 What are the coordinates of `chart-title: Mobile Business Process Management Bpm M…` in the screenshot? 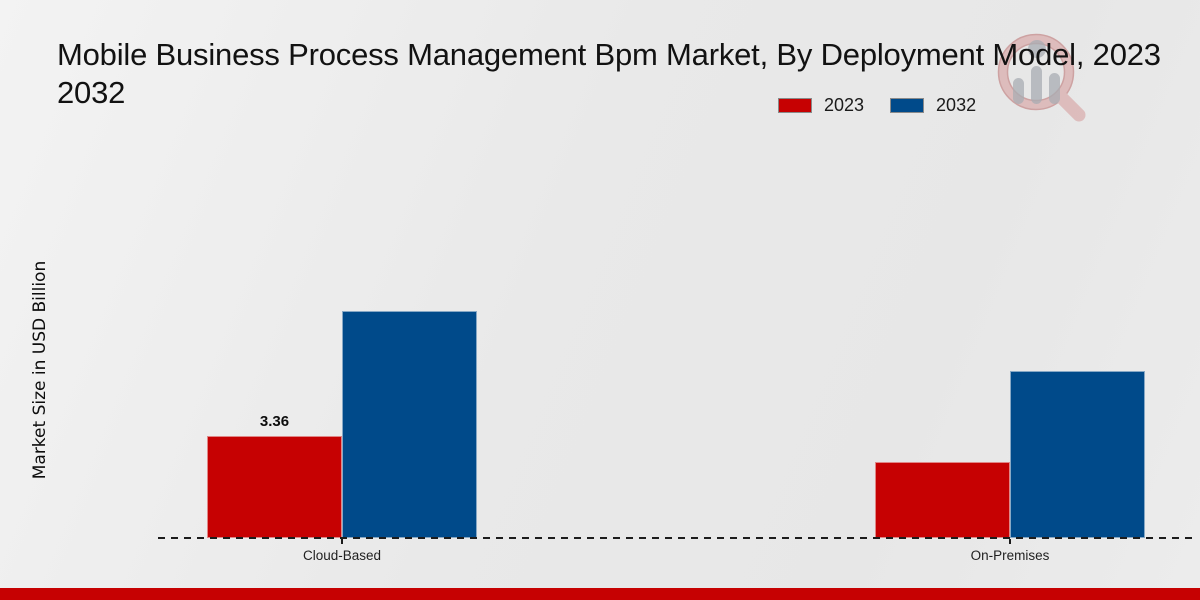 It's located at (628, 75).